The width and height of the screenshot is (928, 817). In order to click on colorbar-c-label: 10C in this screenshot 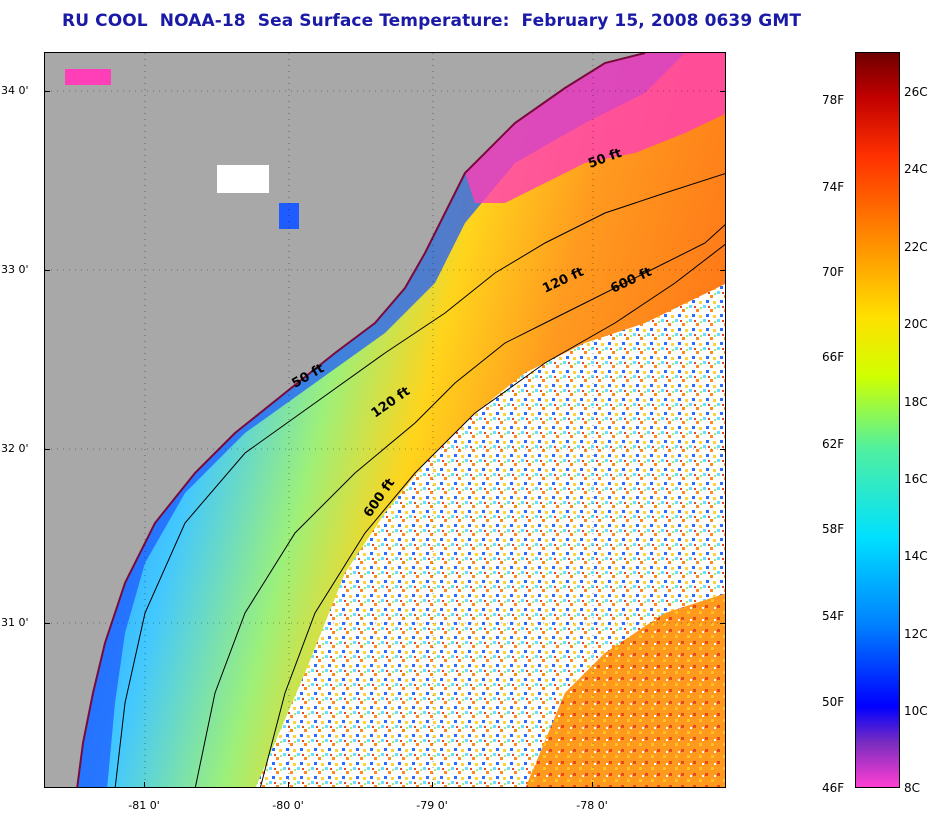, I will do `click(916, 711)`.